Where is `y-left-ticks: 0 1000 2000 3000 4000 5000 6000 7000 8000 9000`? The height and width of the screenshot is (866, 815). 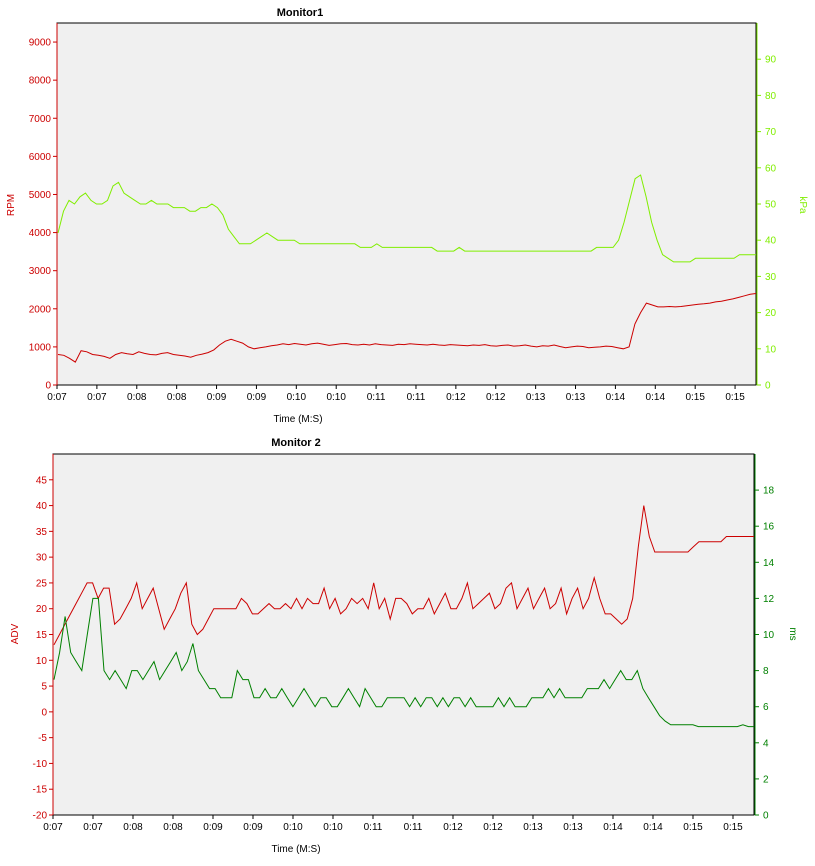 y-left-ticks: 0 1000 2000 3000 4000 5000 6000 7000 8000 9000 is located at coordinates (43, 215).